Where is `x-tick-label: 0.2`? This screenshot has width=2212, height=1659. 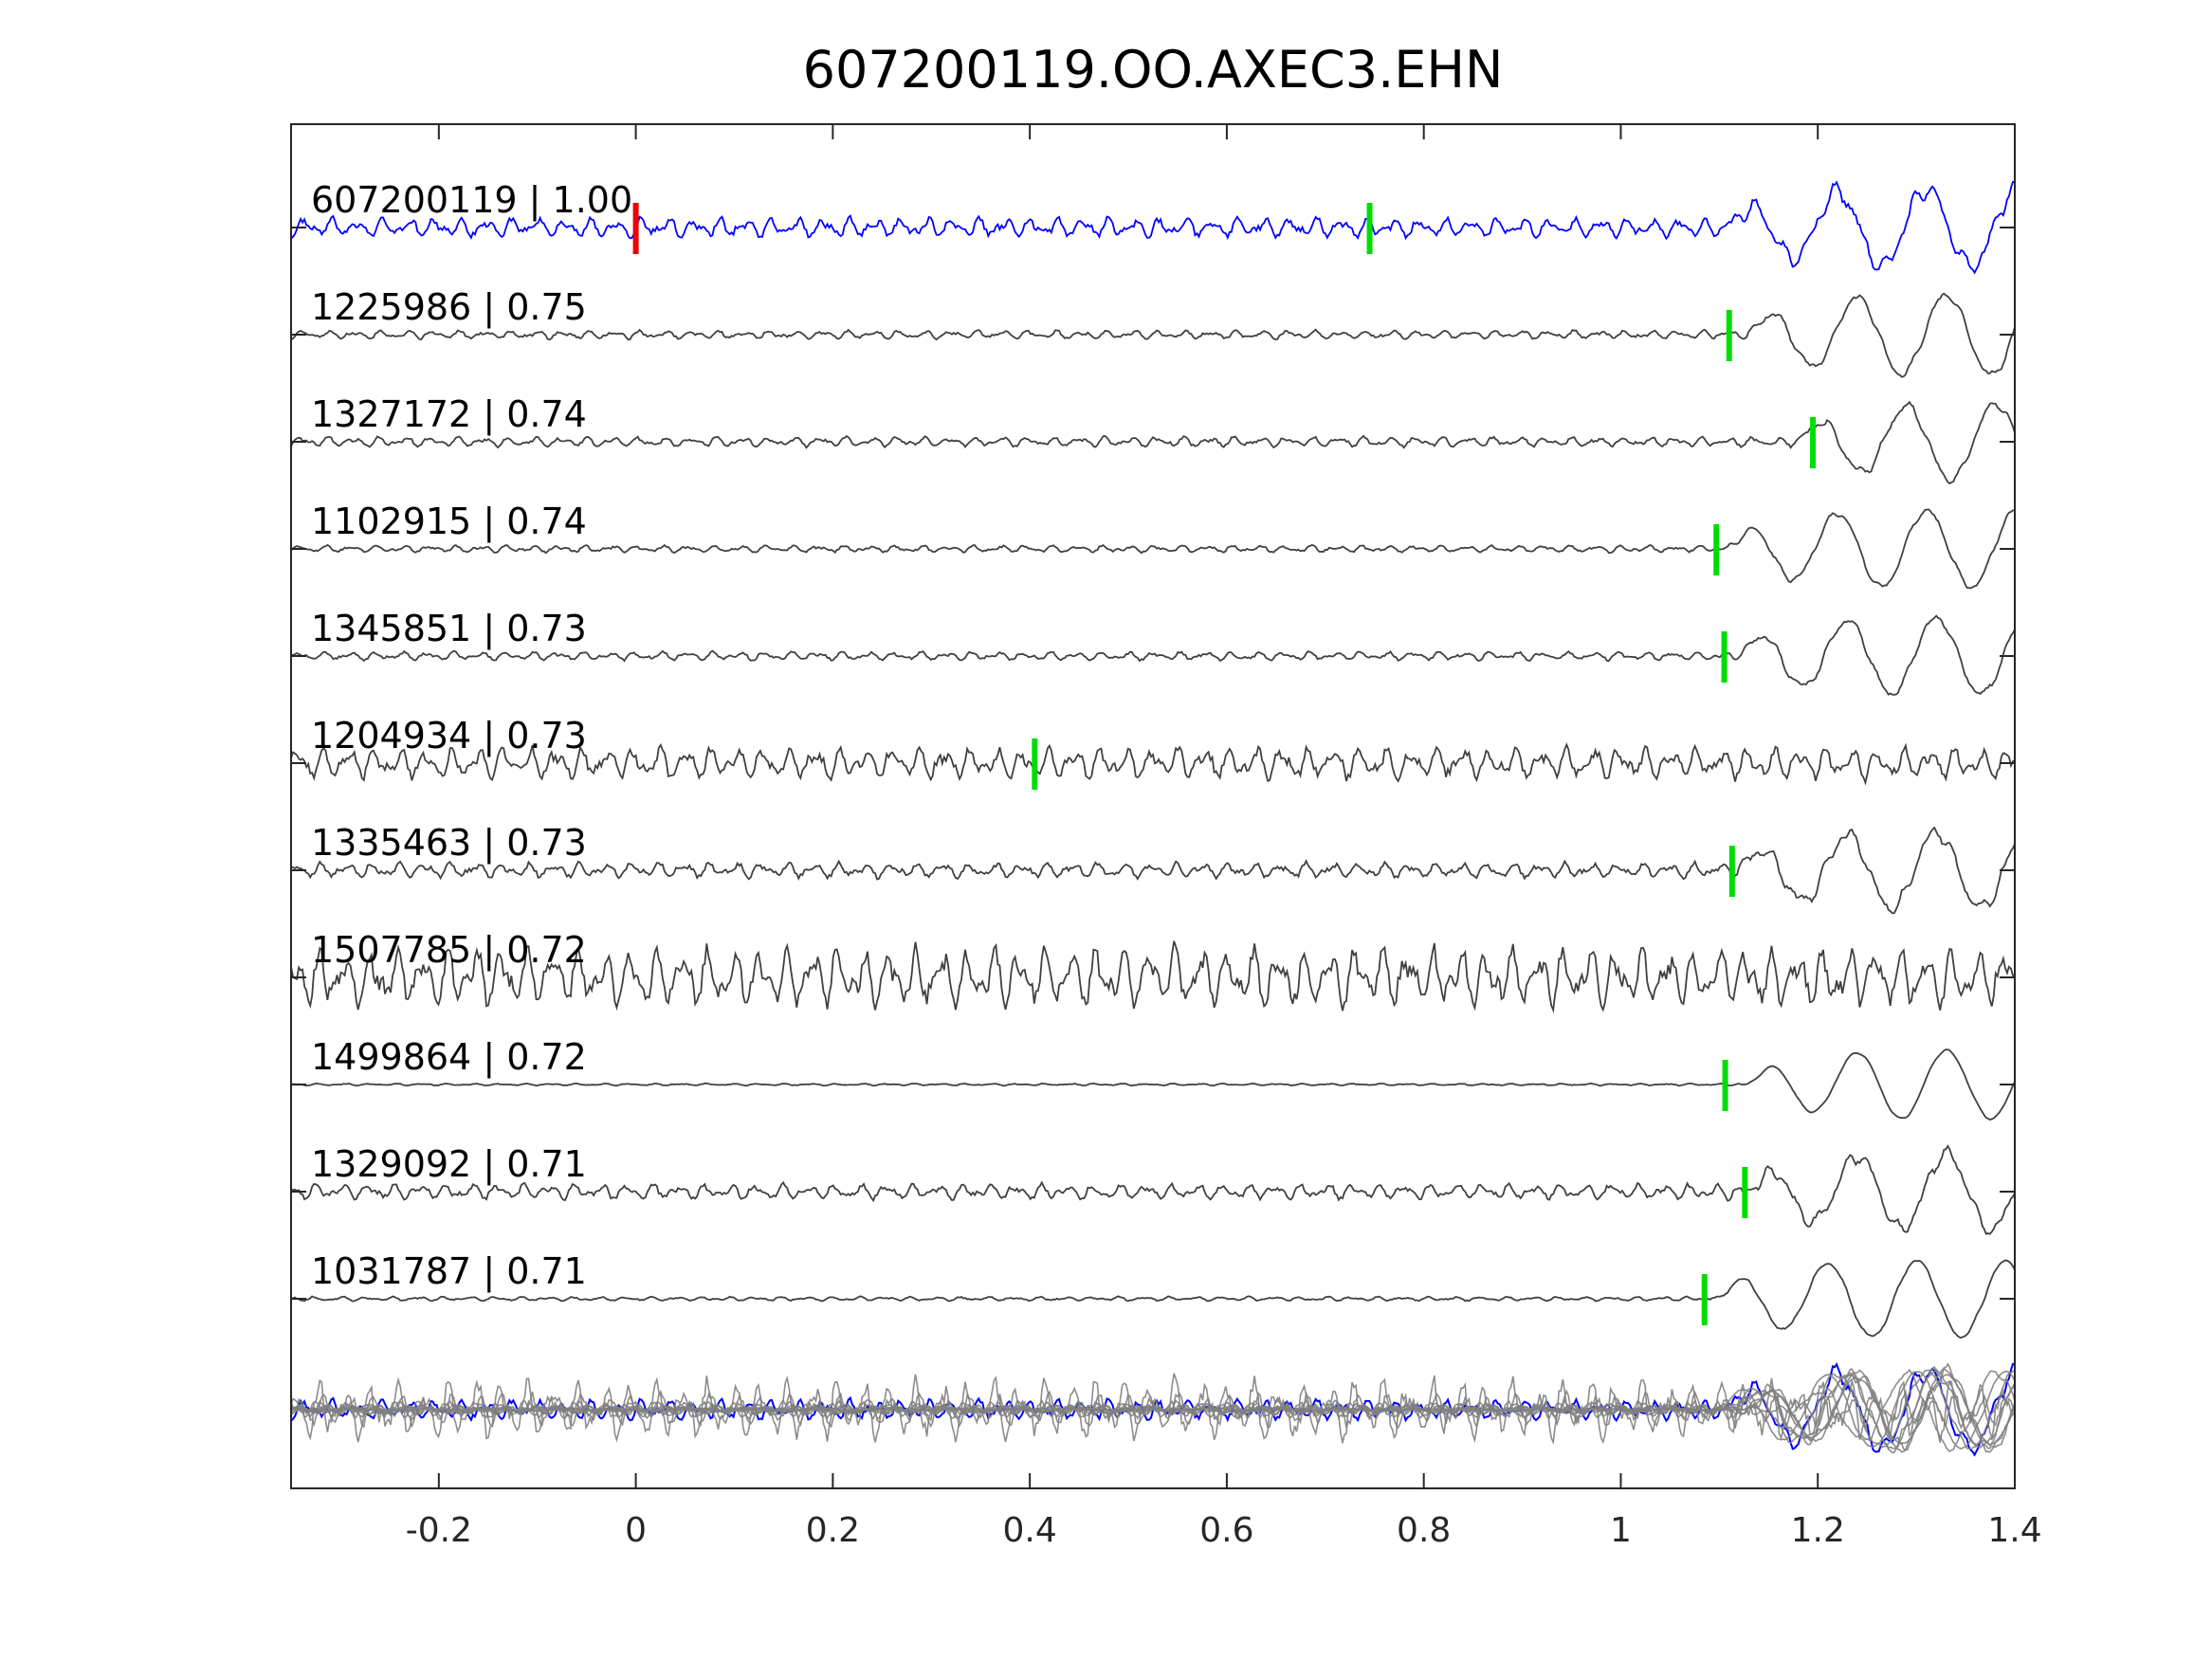
x-tick-label: 0.2 is located at coordinates (833, 1530).